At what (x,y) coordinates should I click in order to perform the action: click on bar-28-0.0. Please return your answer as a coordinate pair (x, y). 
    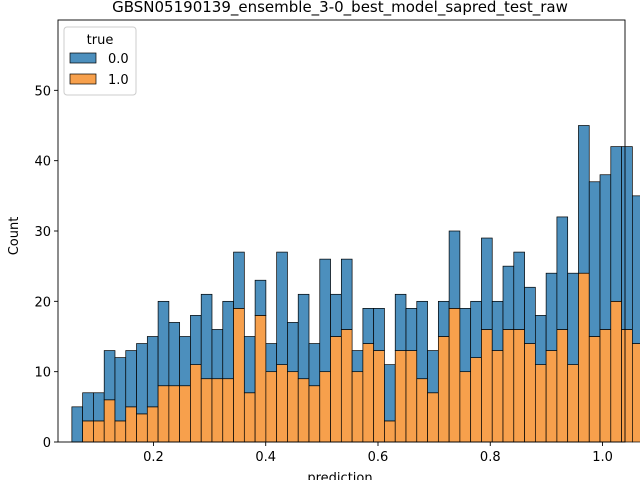
    Looking at the image, I should click on (379, 329).